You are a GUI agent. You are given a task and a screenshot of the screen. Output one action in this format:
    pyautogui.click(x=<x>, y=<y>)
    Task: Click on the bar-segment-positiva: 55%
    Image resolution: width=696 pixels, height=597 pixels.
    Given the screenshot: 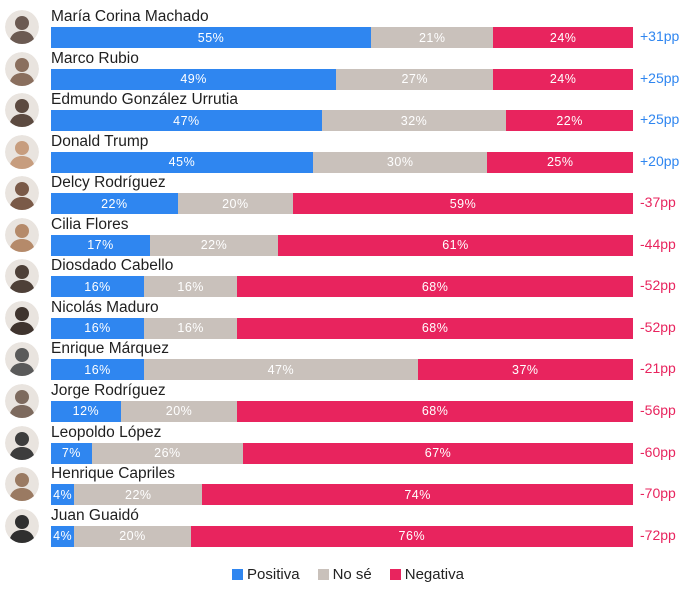 What is the action you would take?
    pyautogui.click(x=211, y=37)
    